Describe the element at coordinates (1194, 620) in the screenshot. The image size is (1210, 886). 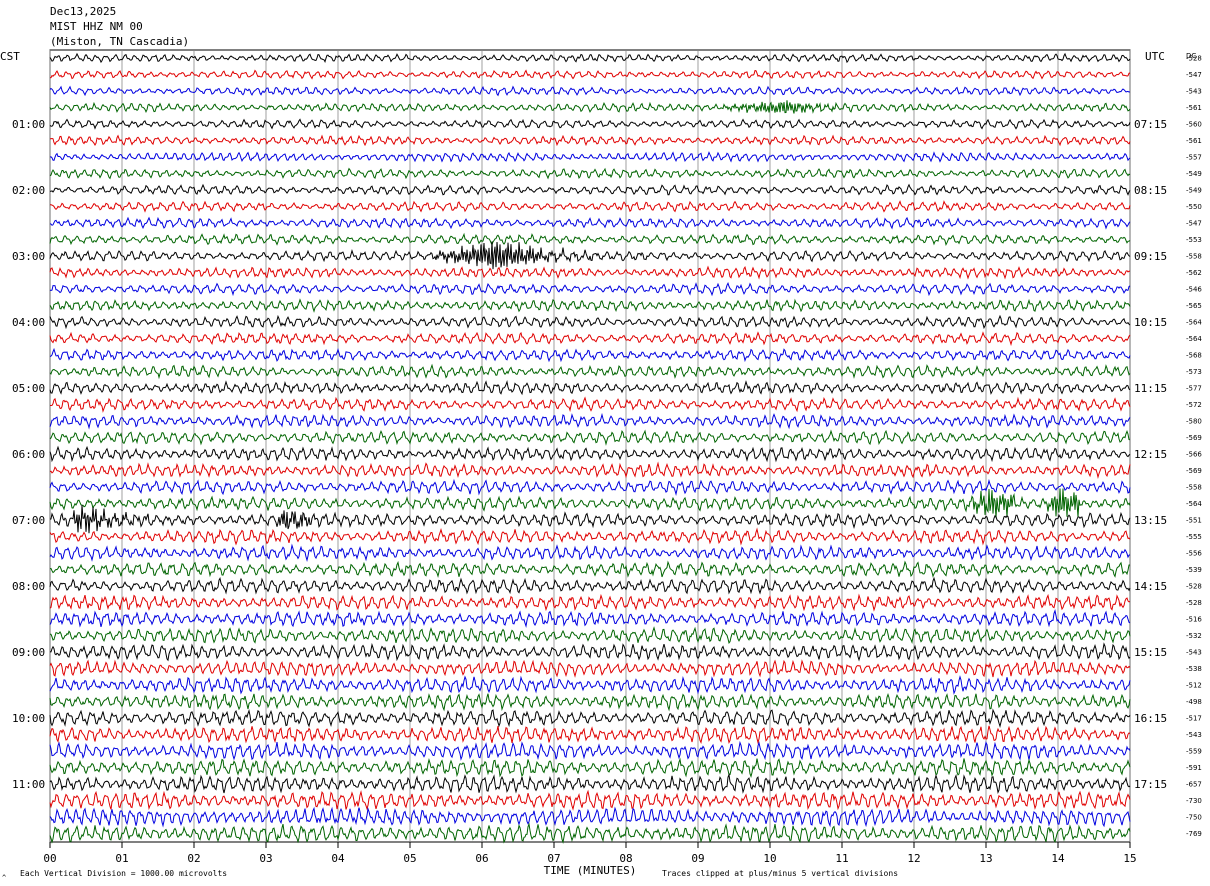
I see `dc-offset-value: -516` at that location.